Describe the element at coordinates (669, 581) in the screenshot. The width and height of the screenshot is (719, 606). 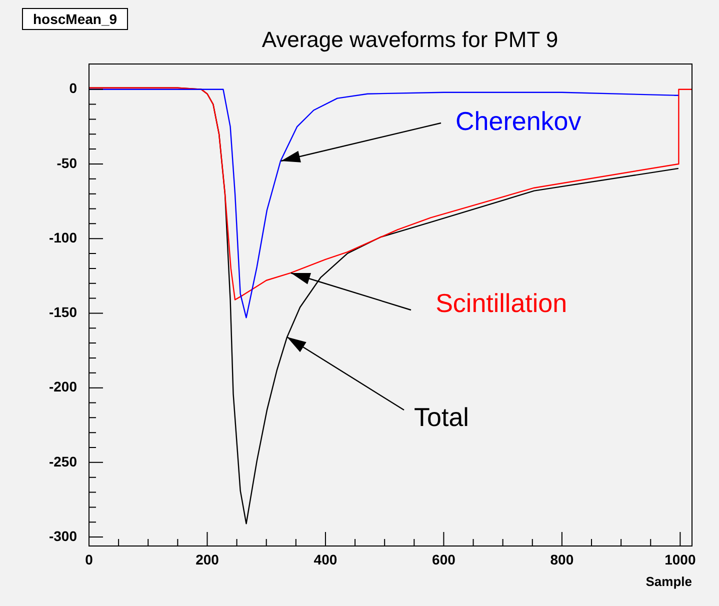
I see `x-axis-title: Sample` at that location.